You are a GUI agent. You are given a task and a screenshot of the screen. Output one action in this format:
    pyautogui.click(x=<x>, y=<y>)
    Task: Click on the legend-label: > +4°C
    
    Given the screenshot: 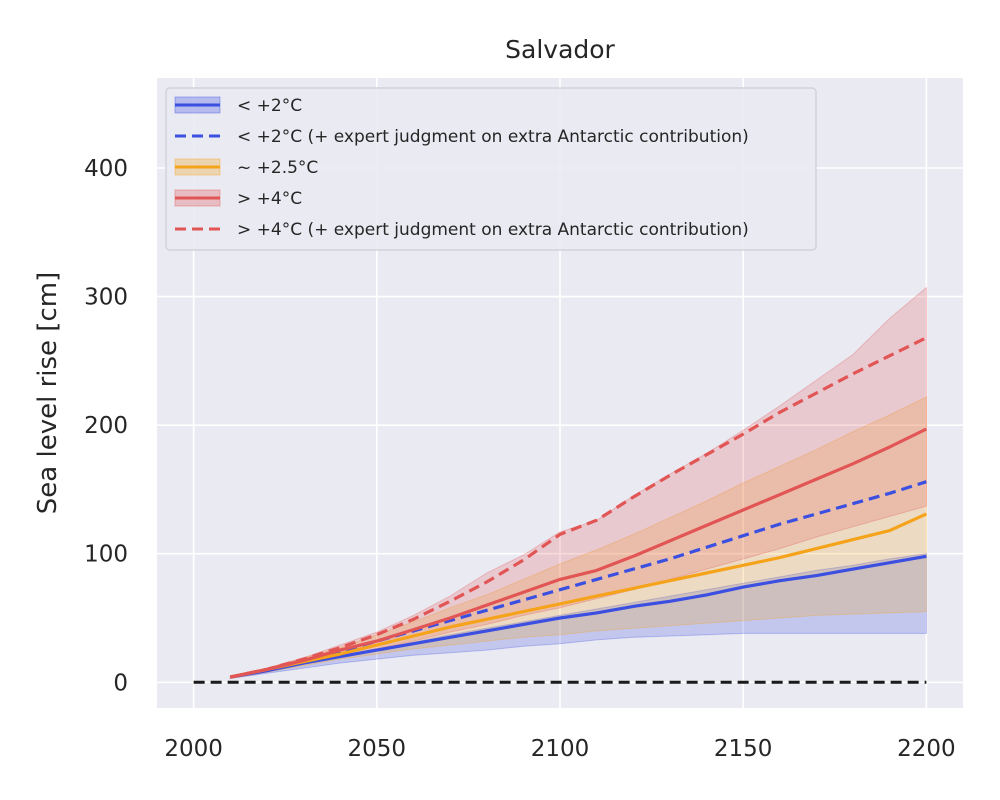 What is the action you would take?
    pyautogui.click(x=269, y=199)
    